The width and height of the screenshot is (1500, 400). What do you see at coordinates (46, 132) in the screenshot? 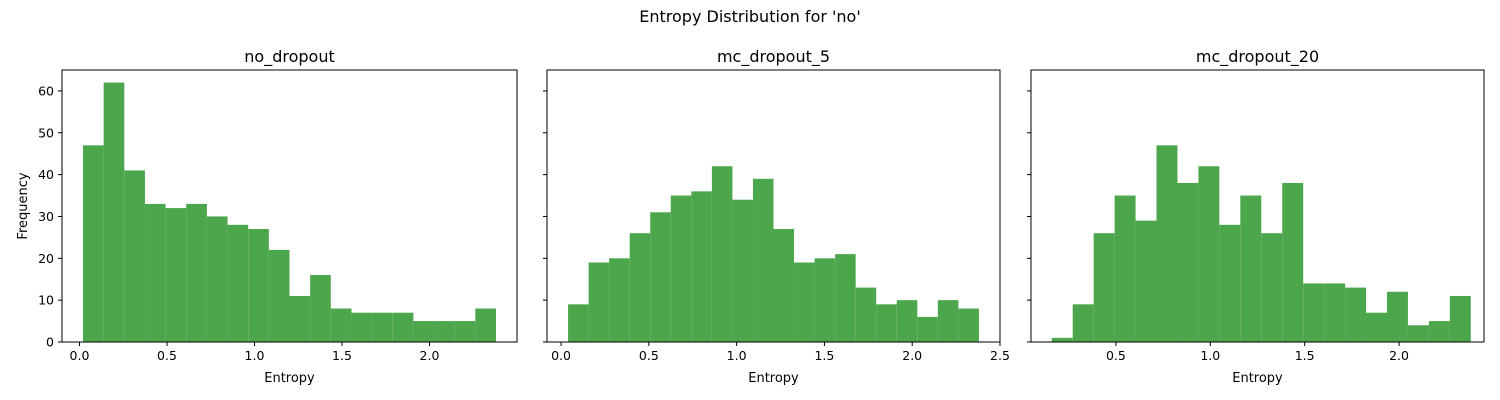
I see `y-tick-label: 50` at bounding box center [46, 132].